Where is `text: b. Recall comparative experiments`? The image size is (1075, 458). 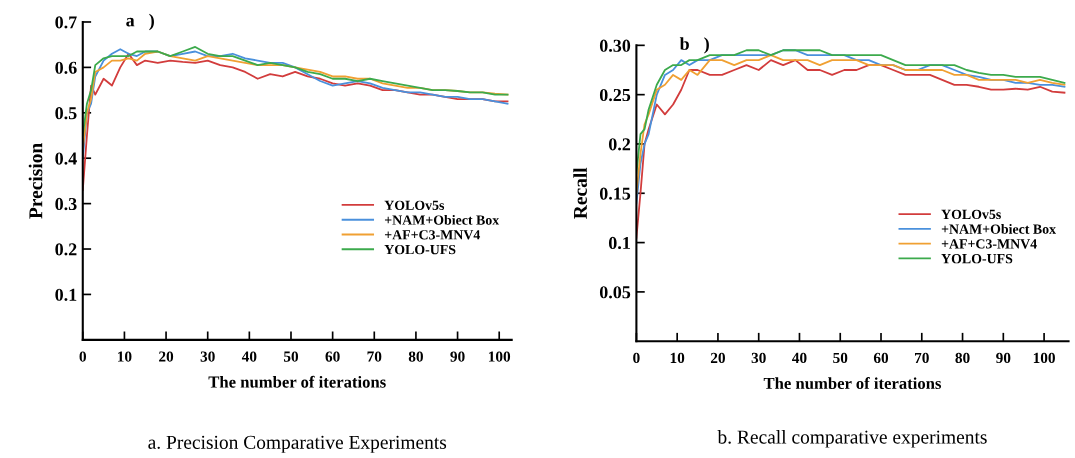
text: b. Recall comparative experiments is located at coordinates (852, 438).